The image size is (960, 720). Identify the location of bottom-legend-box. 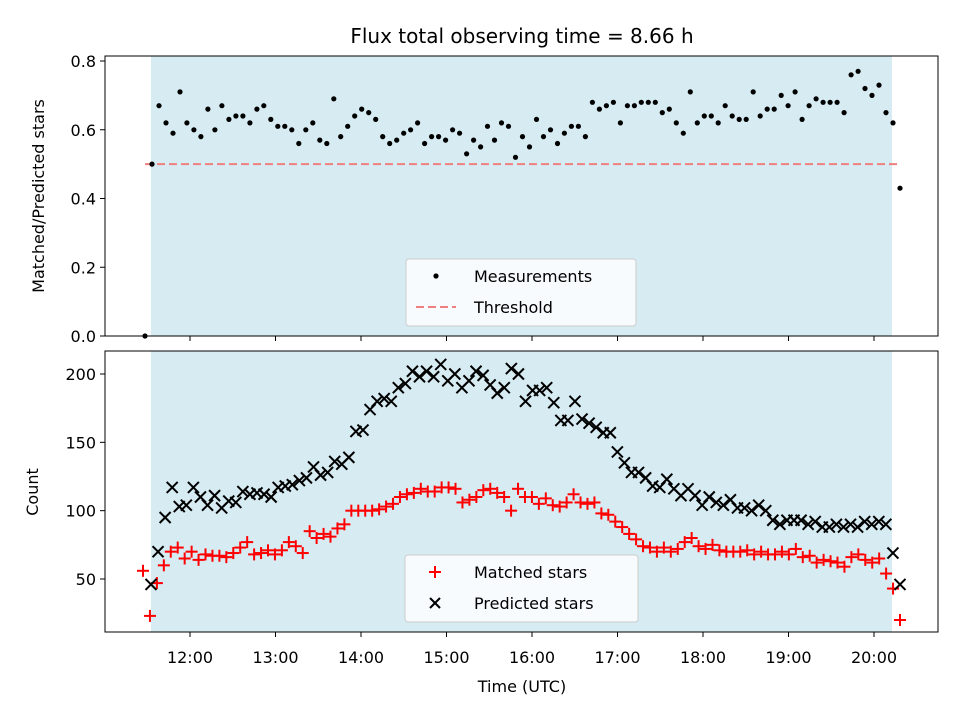
(521, 588).